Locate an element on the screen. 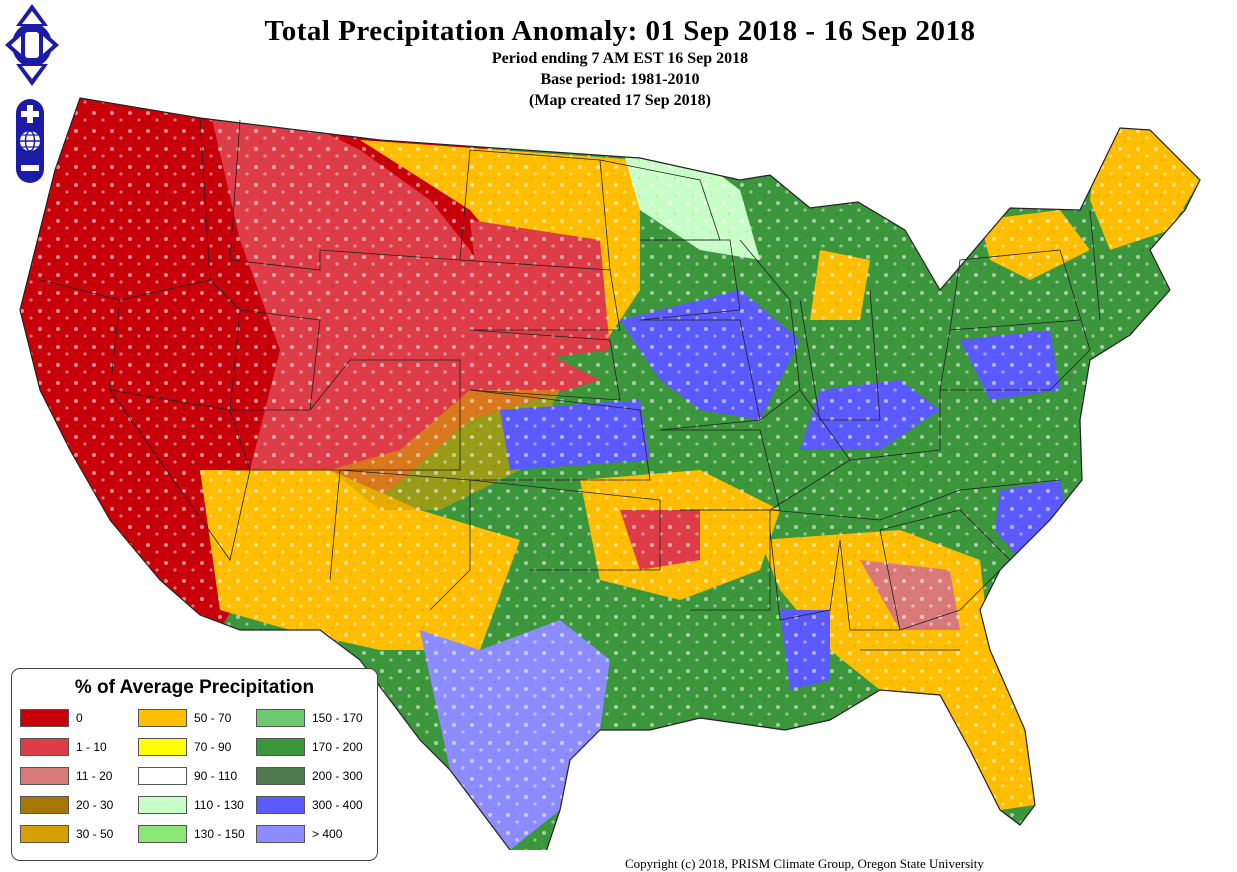  legend-title: % of Average Precipitation is located at coordinates (194, 687).